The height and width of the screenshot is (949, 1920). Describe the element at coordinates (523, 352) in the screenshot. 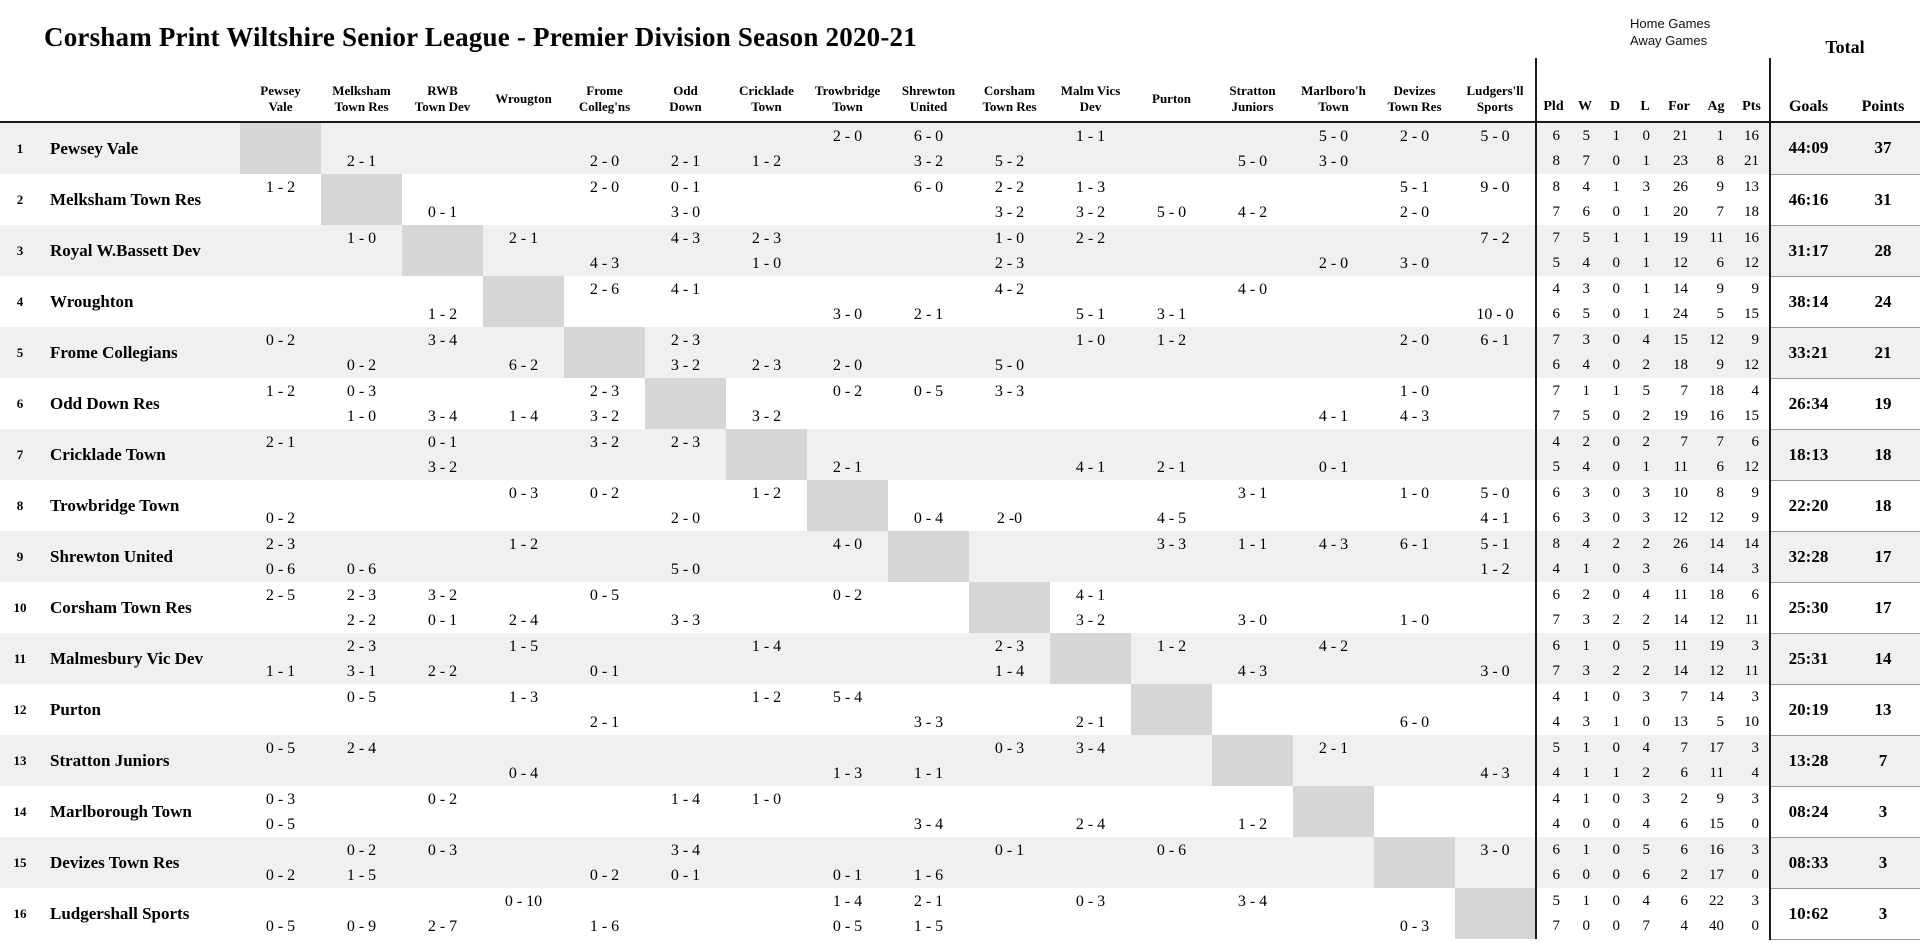

I see `result-cell: 6 - 2` at that location.